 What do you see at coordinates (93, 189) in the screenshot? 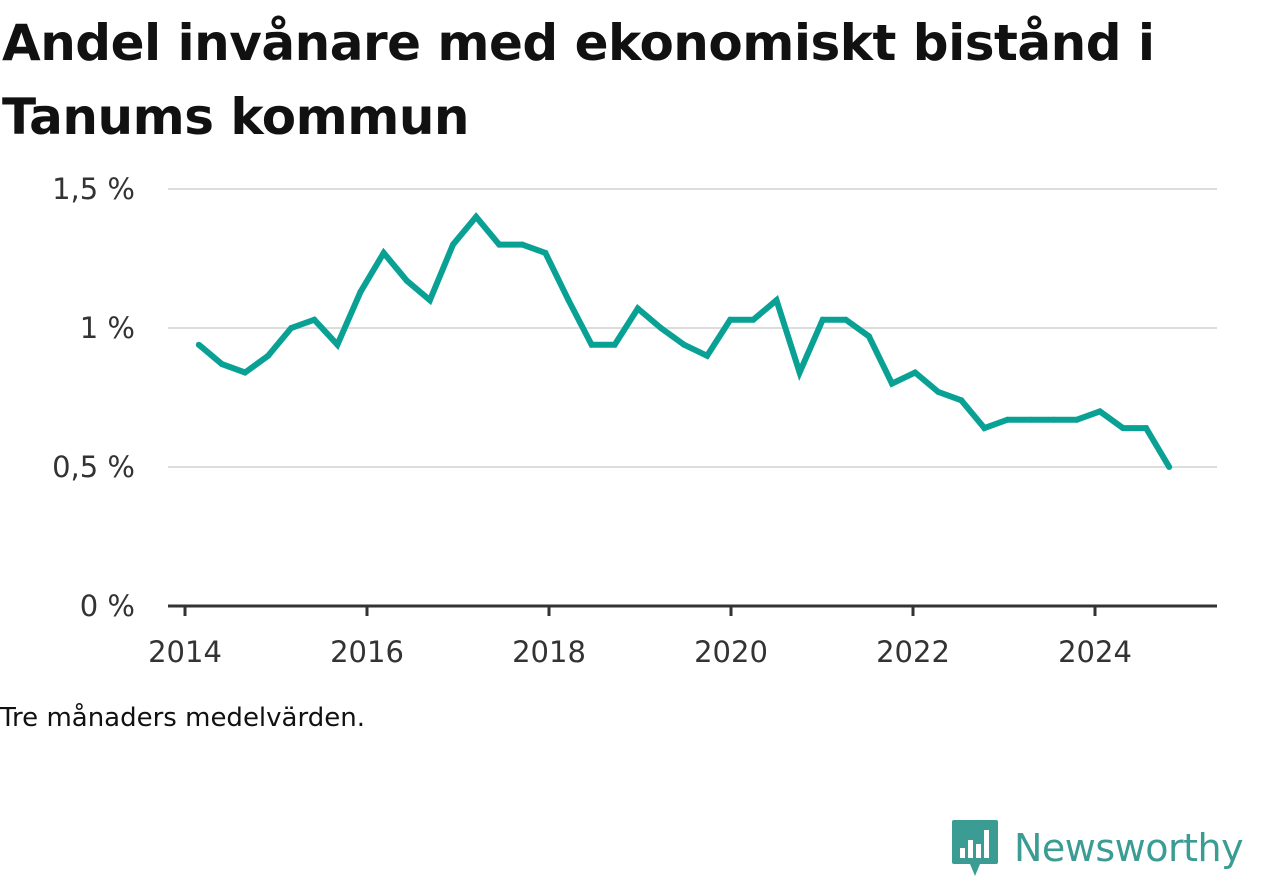
I see `y-tick-label: 1,5 %` at bounding box center [93, 189].